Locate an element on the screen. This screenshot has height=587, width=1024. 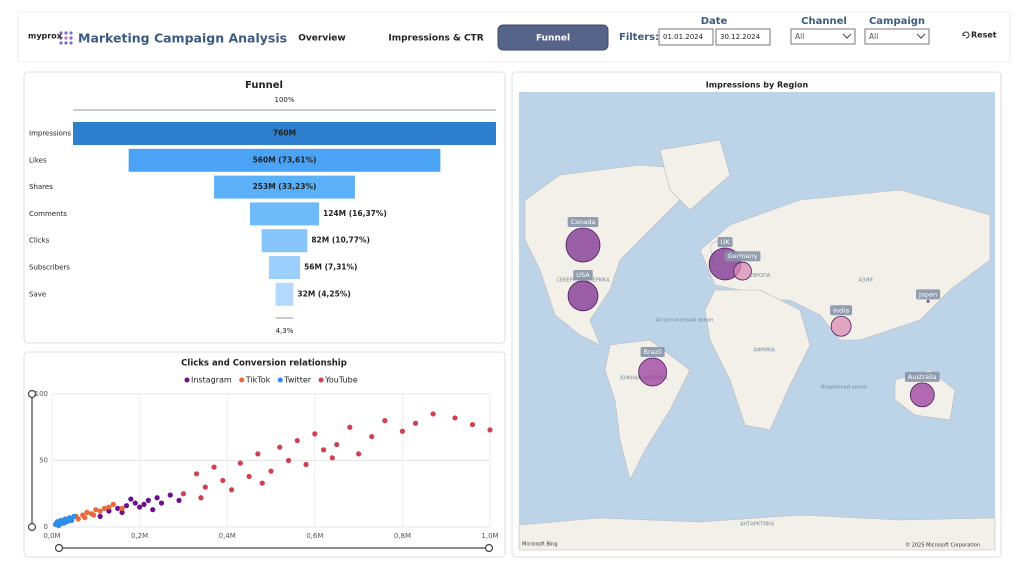
tab: Funnel is located at coordinates (553, 39).